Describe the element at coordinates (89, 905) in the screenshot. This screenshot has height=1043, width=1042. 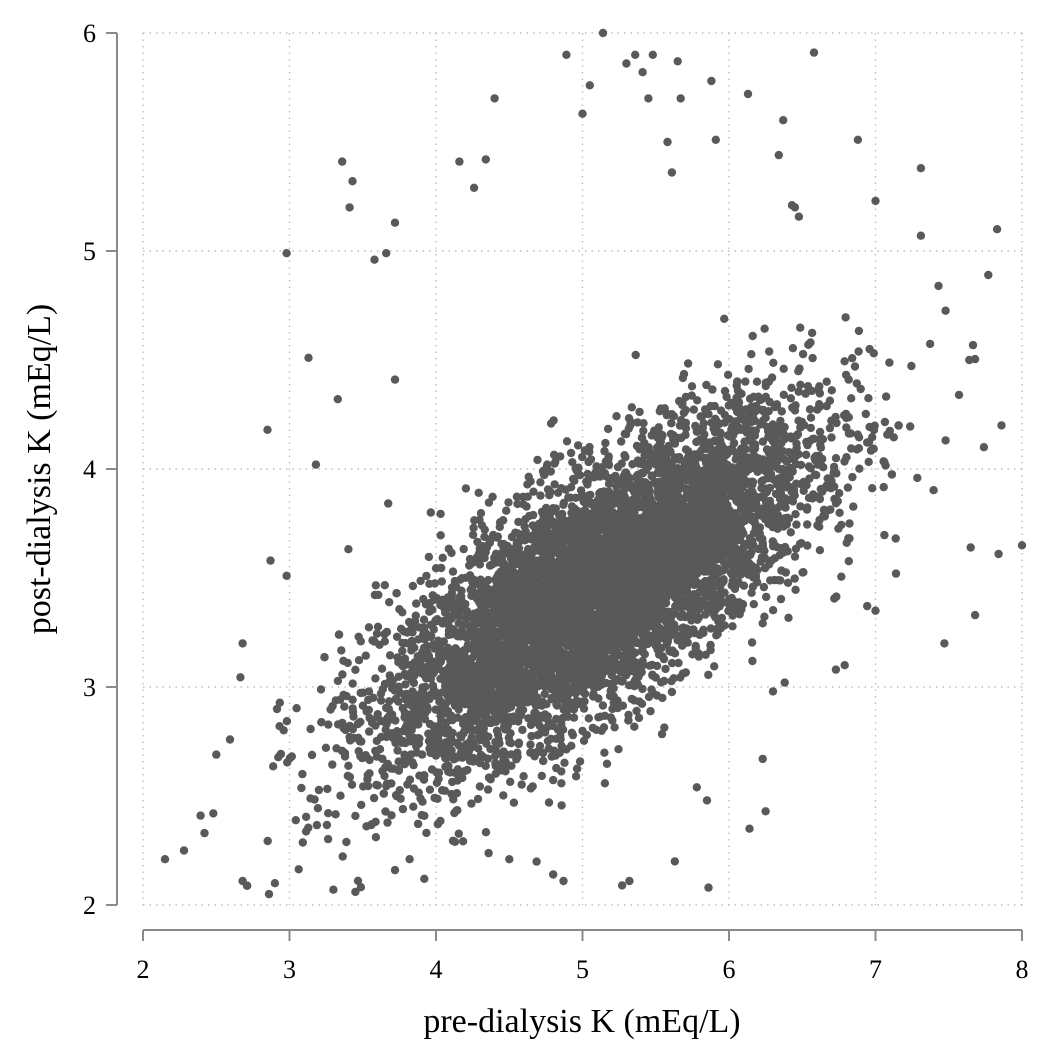
I see `y-tick-label: 2` at that location.